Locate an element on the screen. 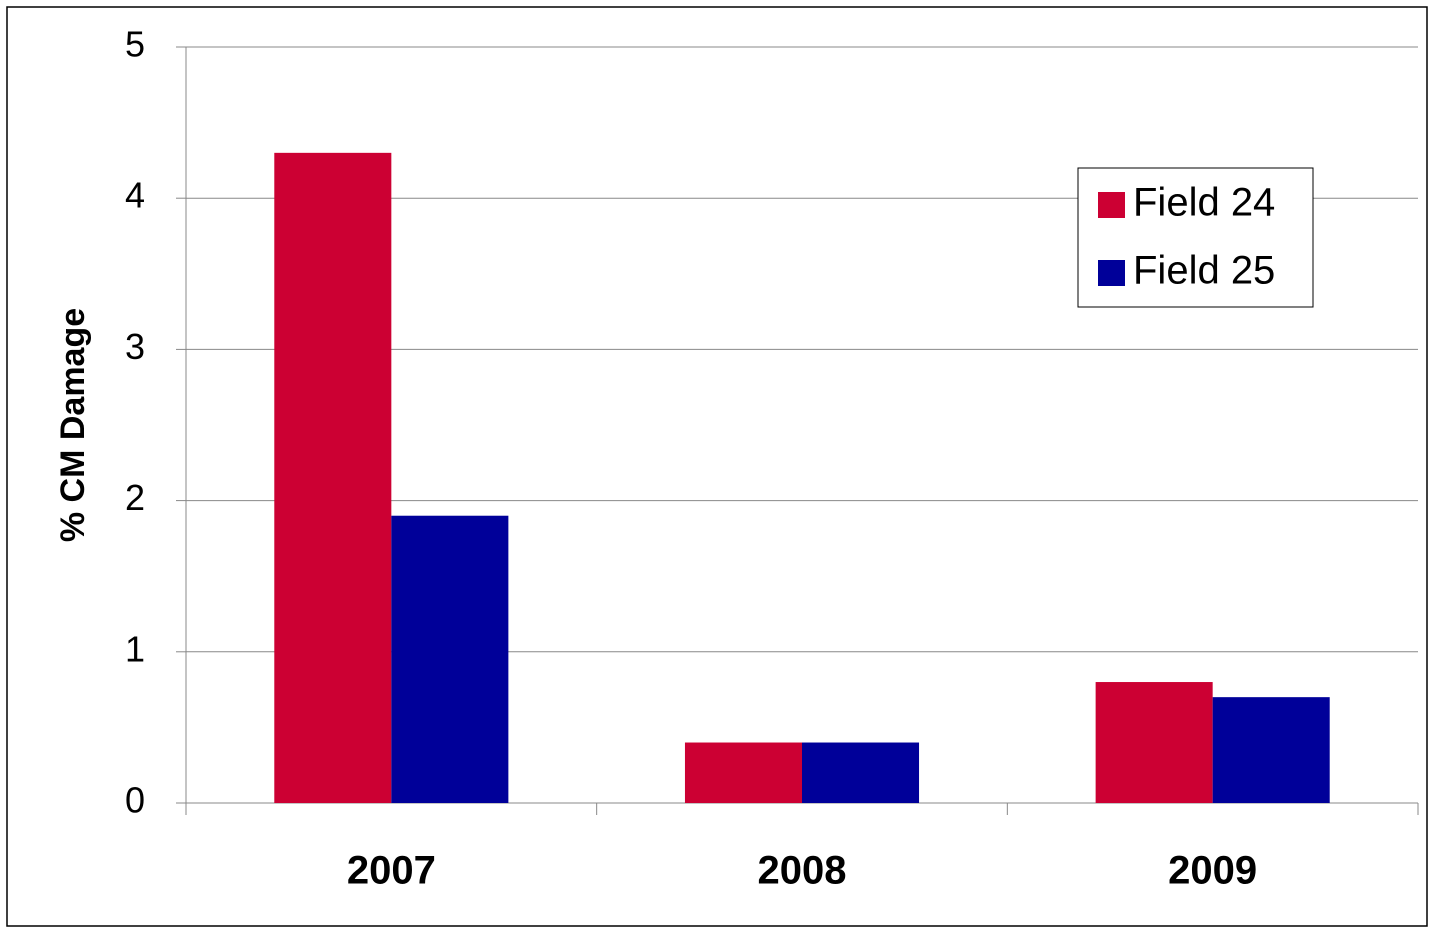 This screenshot has height=927, width=1429. legend-box is located at coordinates (1195, 237).